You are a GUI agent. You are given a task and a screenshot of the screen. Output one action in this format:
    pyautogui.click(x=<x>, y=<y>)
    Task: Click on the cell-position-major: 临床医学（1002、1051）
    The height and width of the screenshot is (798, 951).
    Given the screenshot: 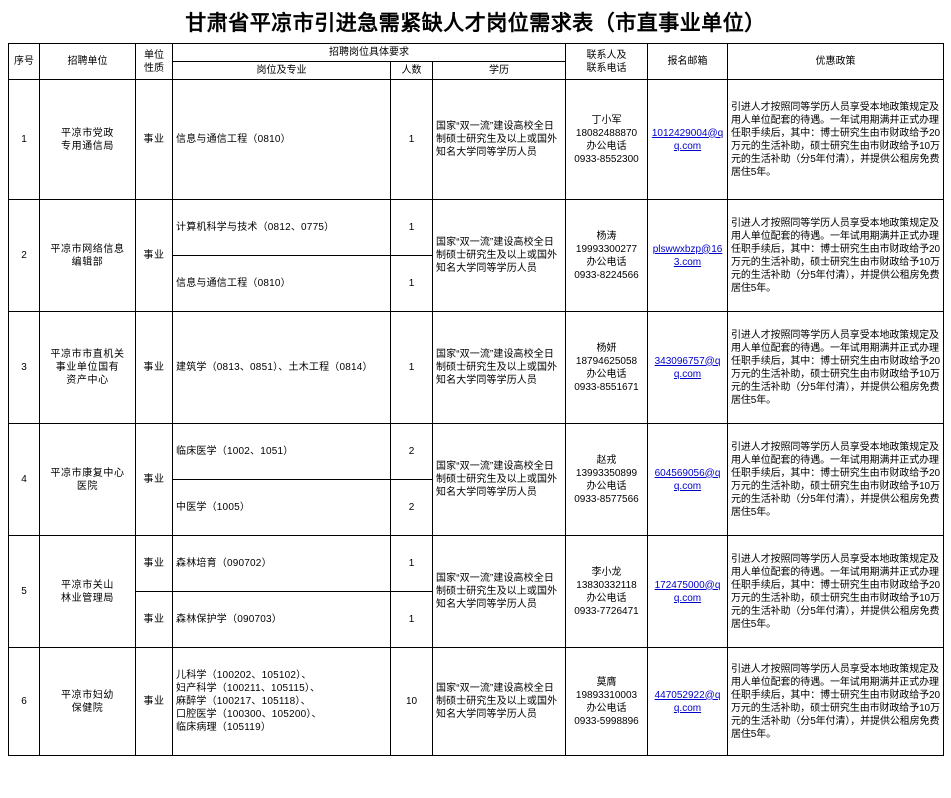 What is the action you would take?
    pyautogui.click(x=281, y=451)
    